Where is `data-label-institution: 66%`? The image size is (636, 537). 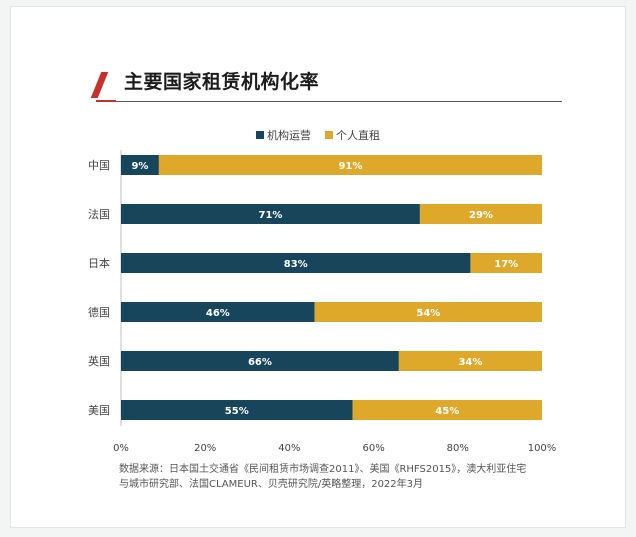 data-label-institution: 66% is located at coordinates (260, 362).